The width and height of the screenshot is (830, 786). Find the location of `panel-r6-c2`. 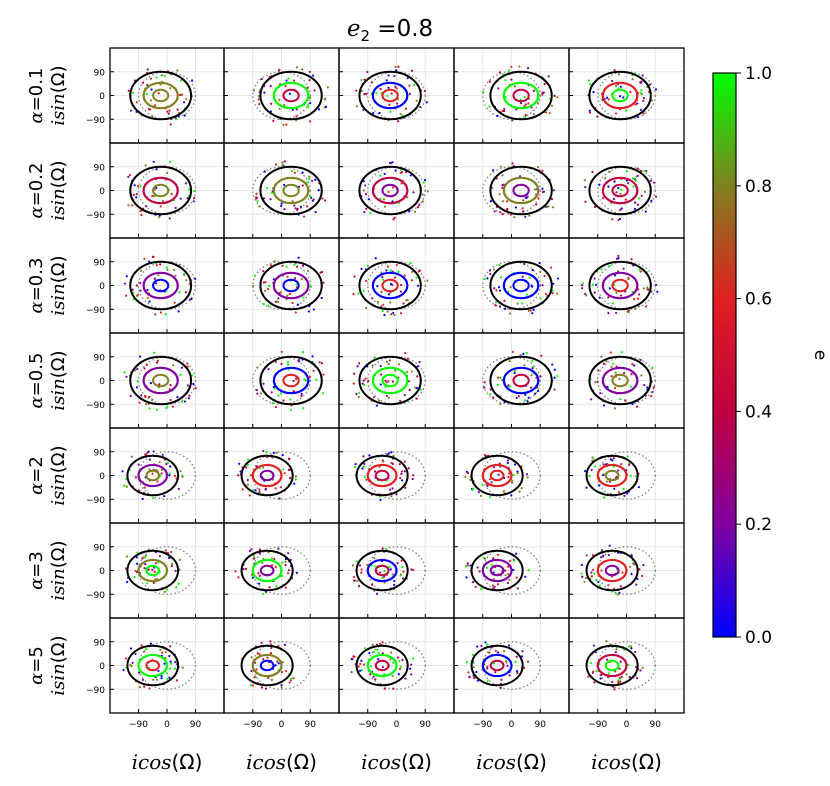

panel-r6-c2 is located at coordinates (281, 570).